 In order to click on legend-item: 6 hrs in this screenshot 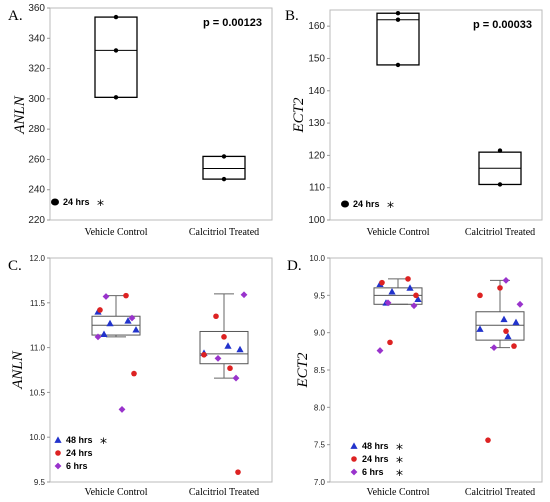, I will do `click(71, 466)`.